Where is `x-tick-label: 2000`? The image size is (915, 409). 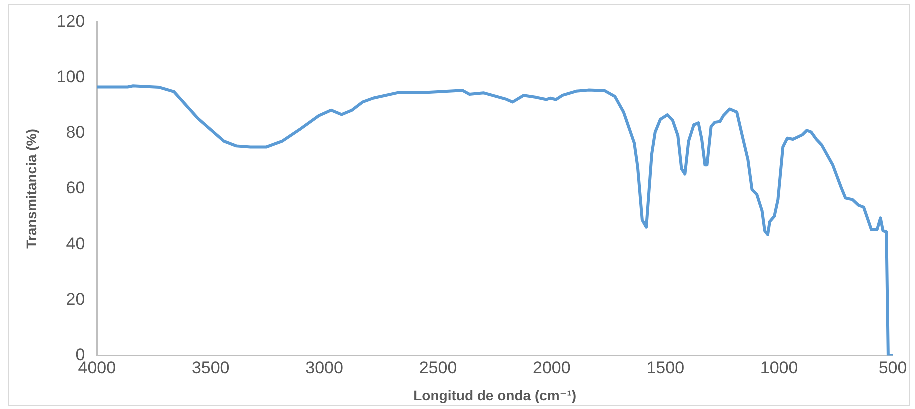
x-tick-label: 2000 is located at coordinates (552, 368).